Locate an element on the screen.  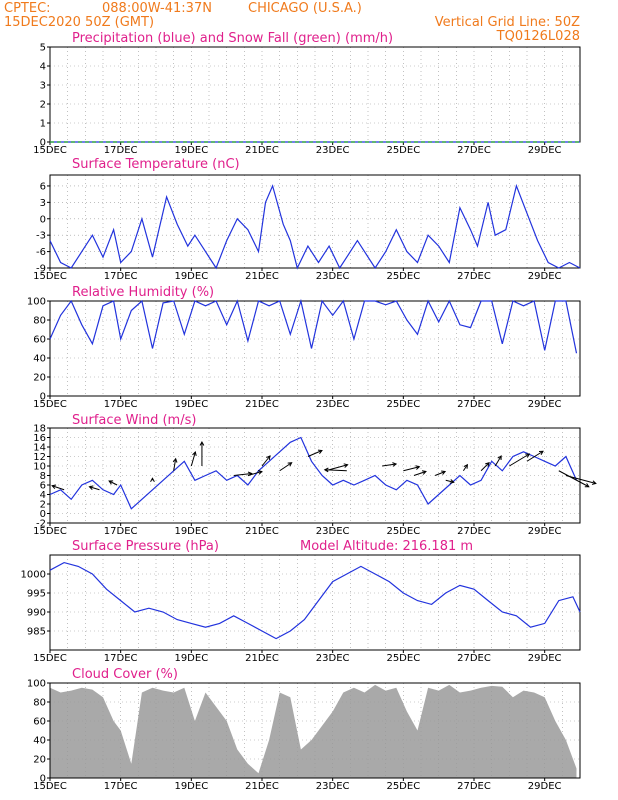
cloud-xtick: 25DEC is located at coordinates (403, 786).